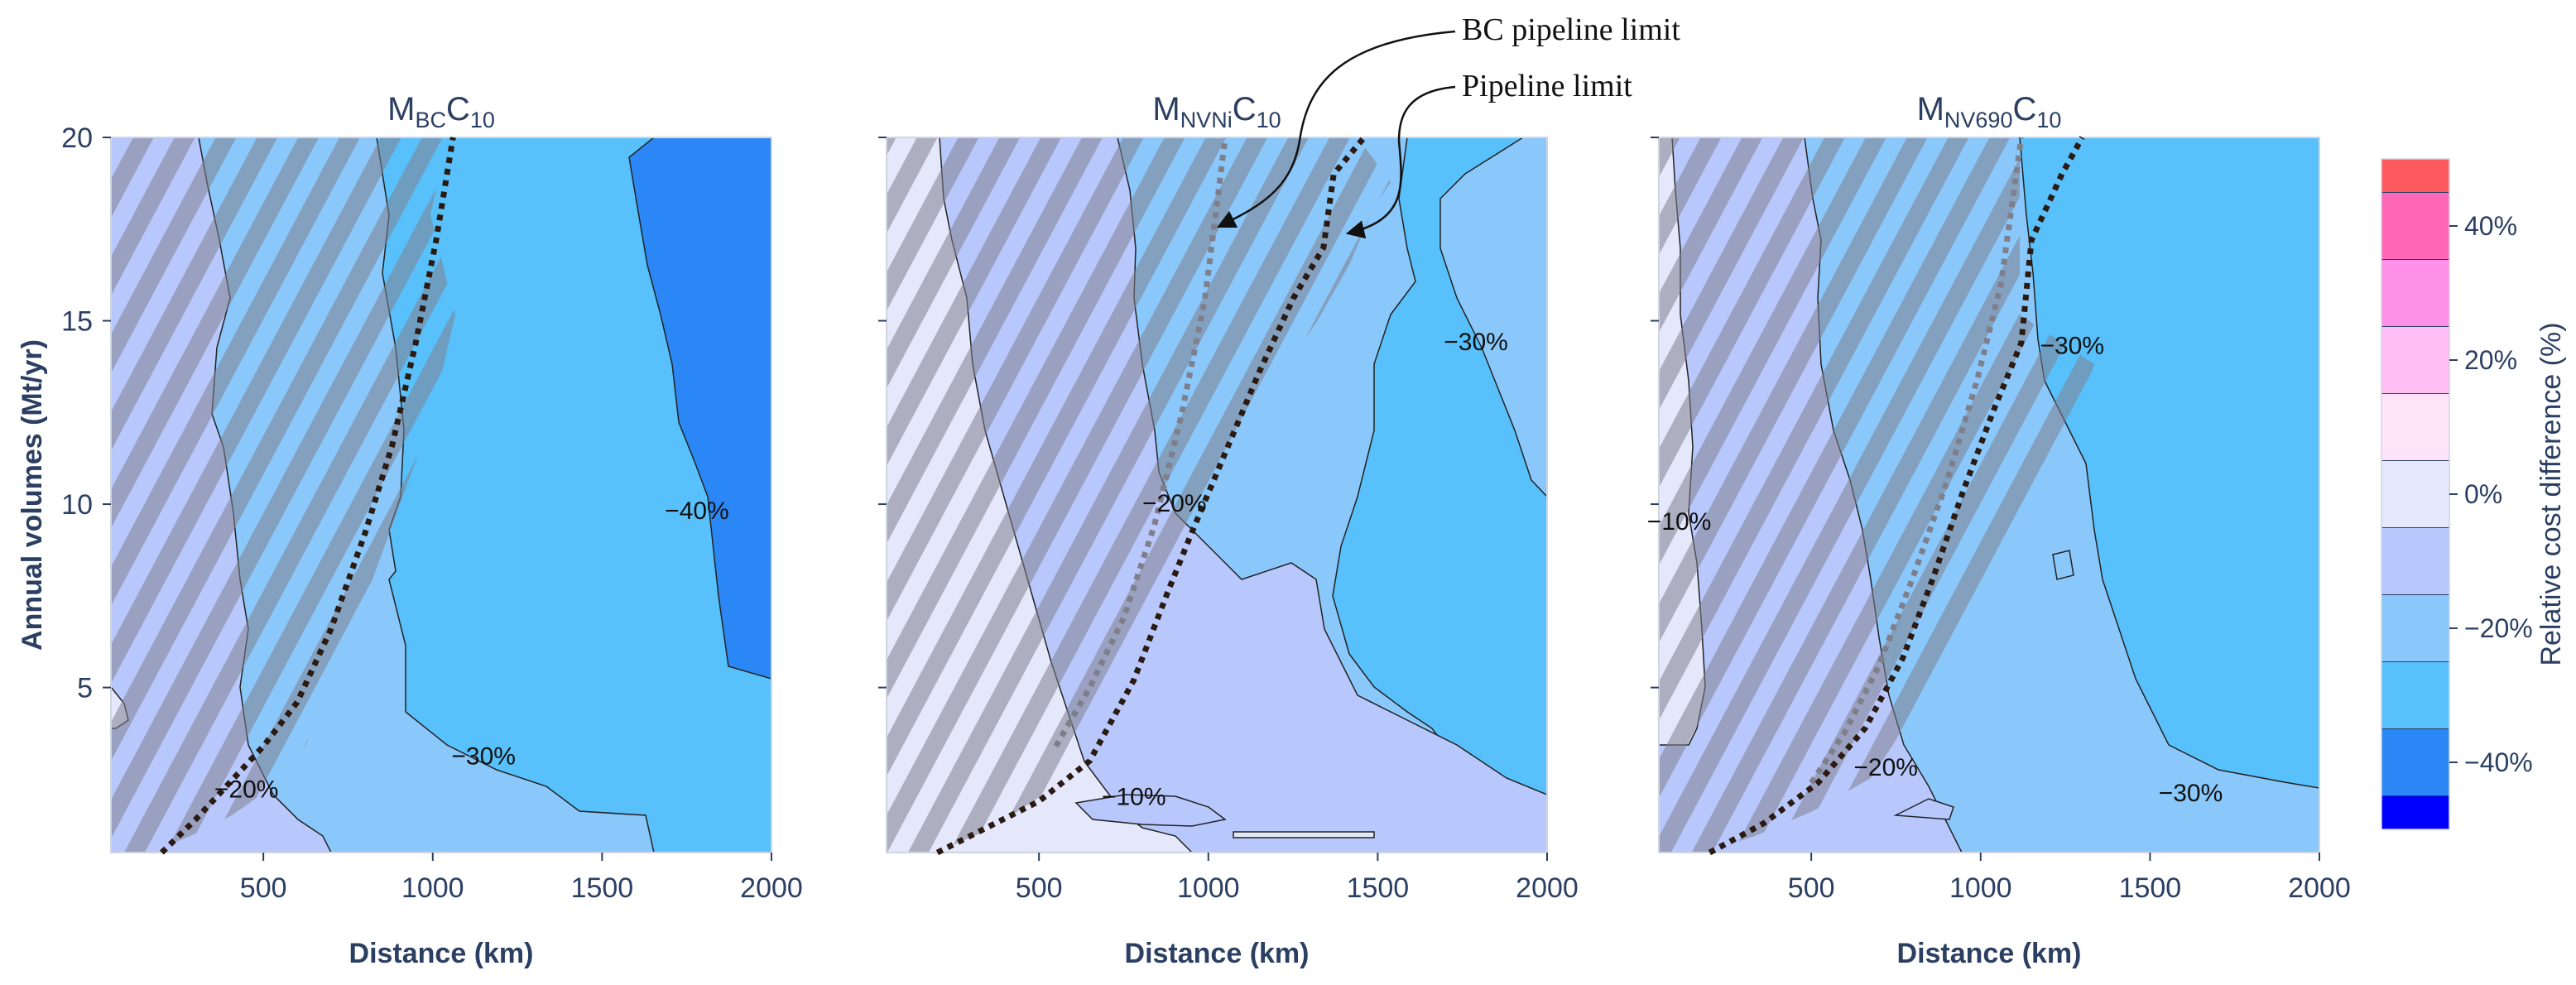 This screenshot has width=2576, height=985. What do you see at coordinates (2498, 628) in the screenshot?
I see `colorbar-tick-label: −20%` at bounding box center [2498, 628].